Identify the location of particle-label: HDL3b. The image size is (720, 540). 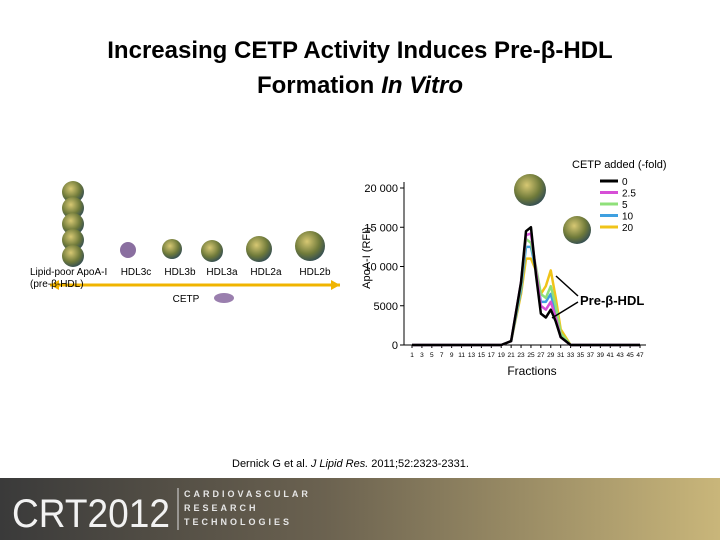
(180, 272).